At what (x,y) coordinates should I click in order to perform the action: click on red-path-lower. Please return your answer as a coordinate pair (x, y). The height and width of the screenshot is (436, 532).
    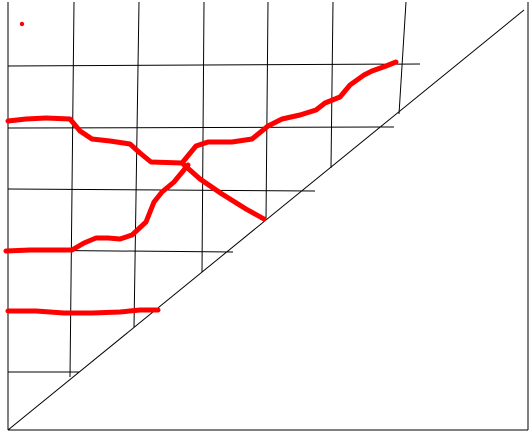
    Looking at the image, I should click on (83, 311).